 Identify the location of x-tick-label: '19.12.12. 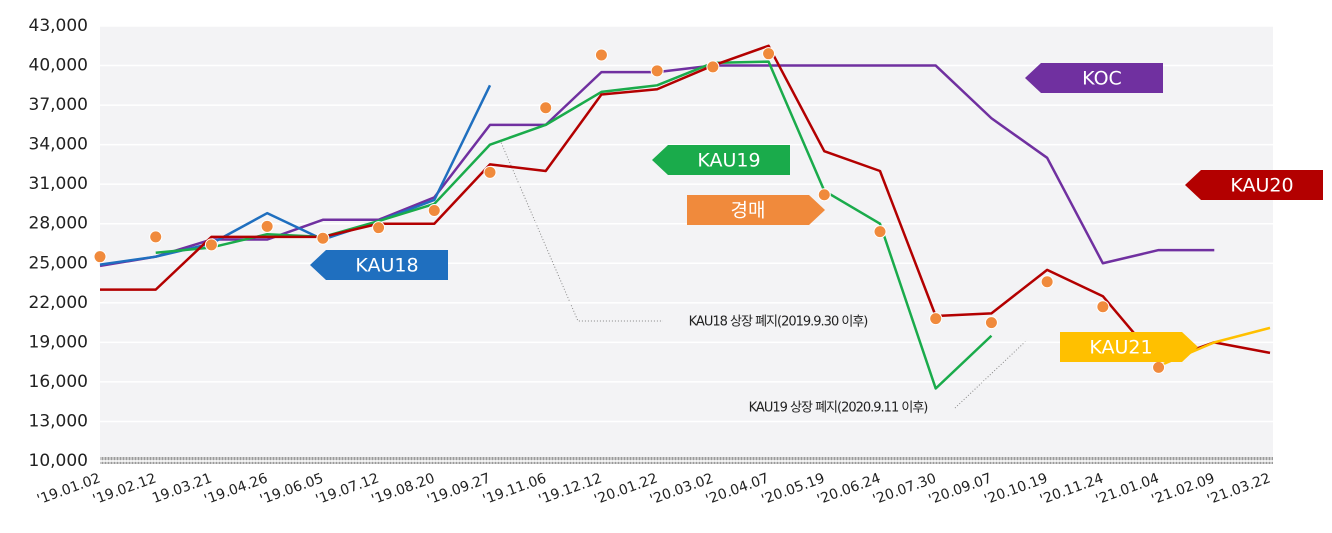
(570, 489).